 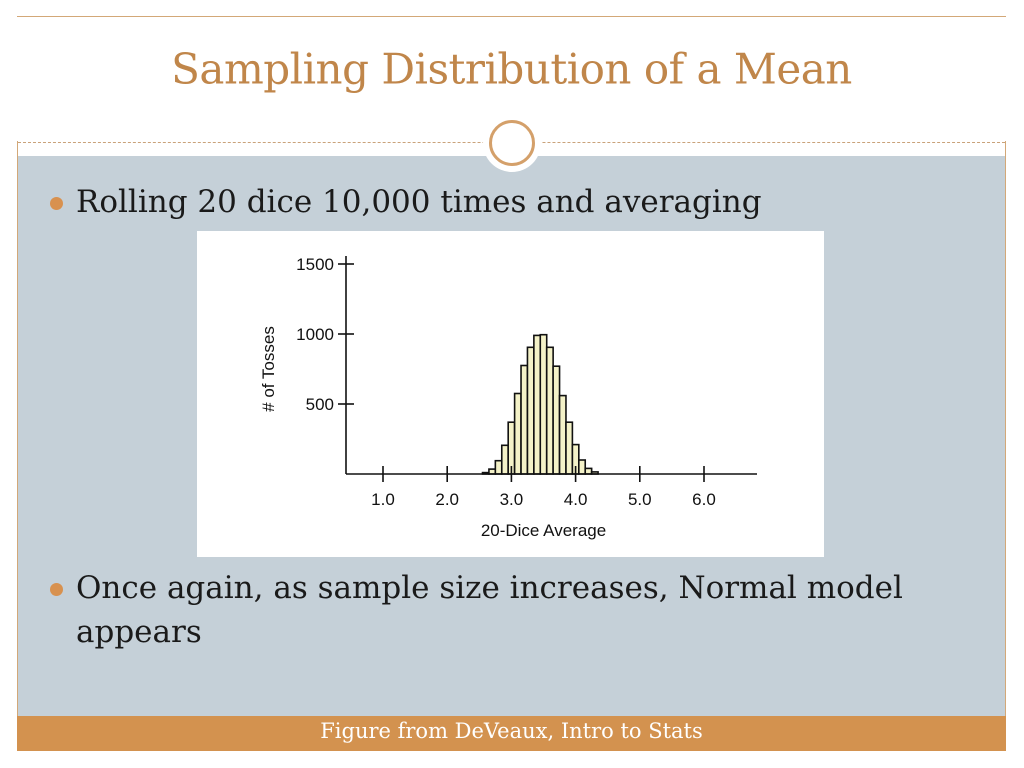 What do you see at coordinates (315, 264) in the screenshot?
I see `y-tick-label: 1500` at bounding box center [315, 264].